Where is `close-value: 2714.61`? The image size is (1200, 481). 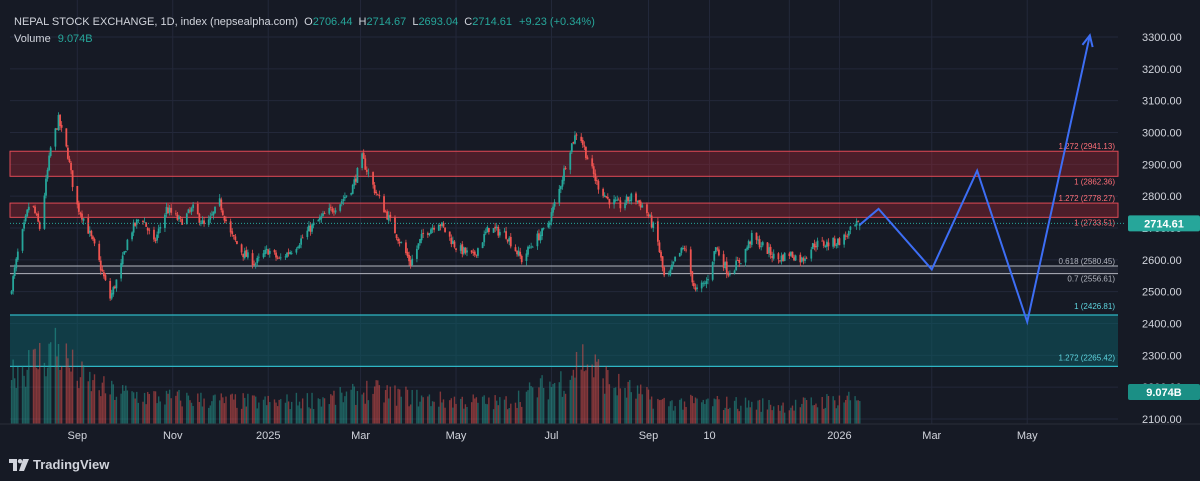 close-value: 2714.61 is located at coordinates (492, 22).